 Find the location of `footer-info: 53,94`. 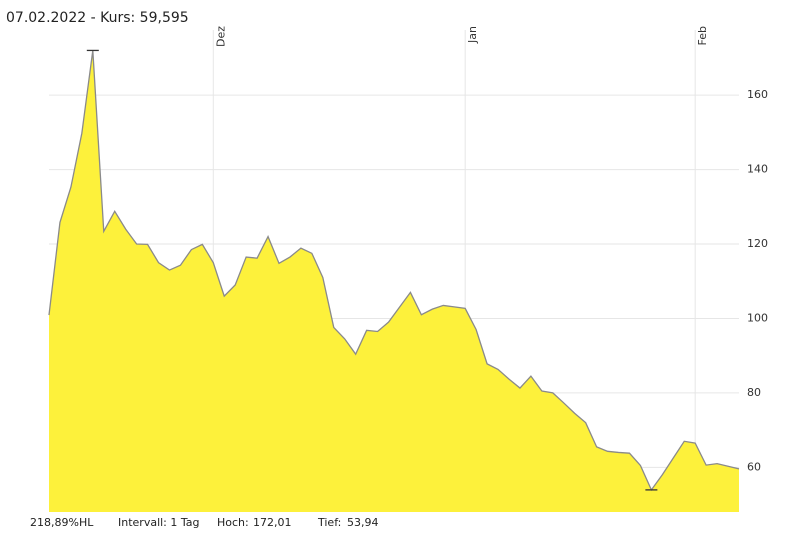

footer-info: 53,94 is located at coordinates (363, 522).